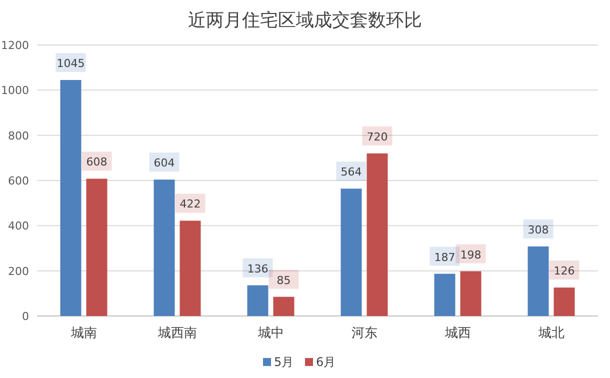 The width and height of the screenshot is (610, 378). What do you see at coordinates (83, 333) in the screenshot?
I see `x-tick-label: 城南` at bounding box center [83, 333].